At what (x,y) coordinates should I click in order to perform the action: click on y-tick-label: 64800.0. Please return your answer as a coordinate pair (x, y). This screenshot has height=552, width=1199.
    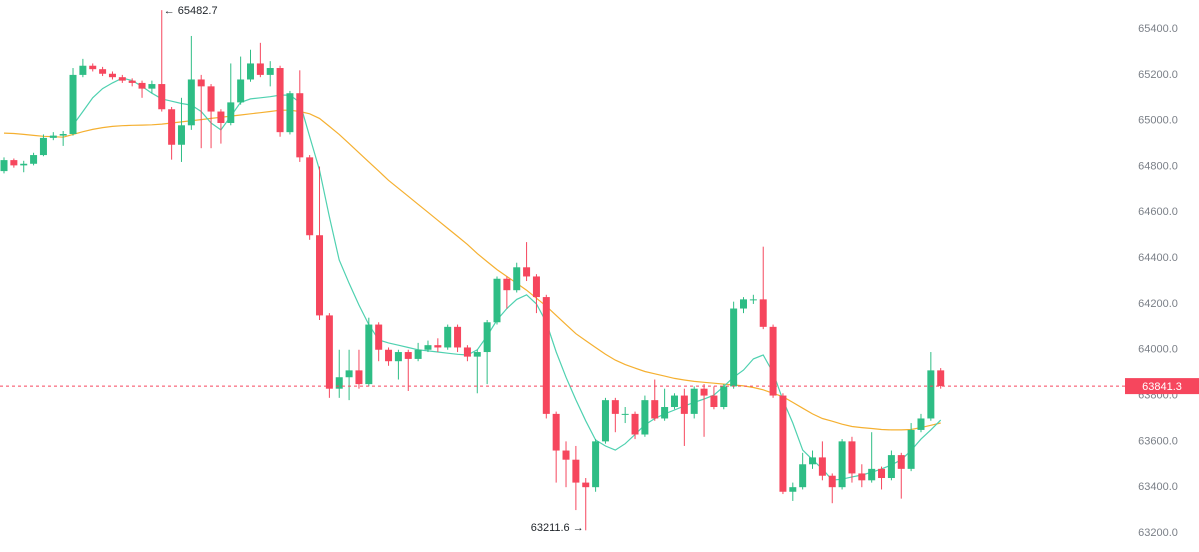
    Looking at the image, I should click on (1158, 166).